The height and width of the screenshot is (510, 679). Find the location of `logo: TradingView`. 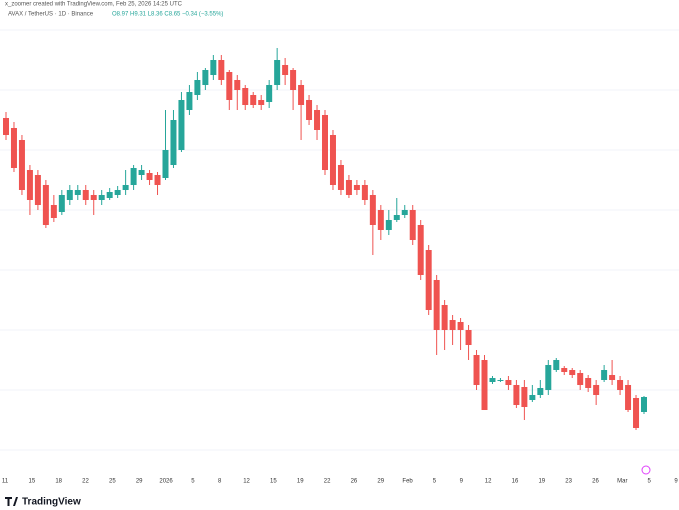

logo: TradingView is located at coordinates (43, 502).